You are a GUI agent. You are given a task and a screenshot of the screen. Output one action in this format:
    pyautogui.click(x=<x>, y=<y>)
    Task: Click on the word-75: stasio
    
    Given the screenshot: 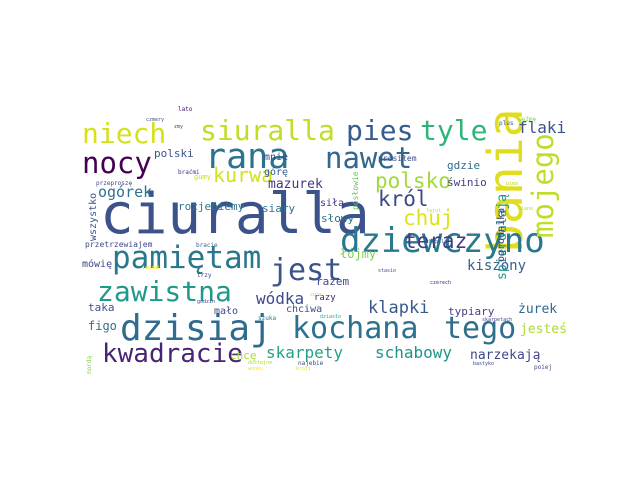 What is the action you would take?
    pyautogui.click(x=387, y=271)
    